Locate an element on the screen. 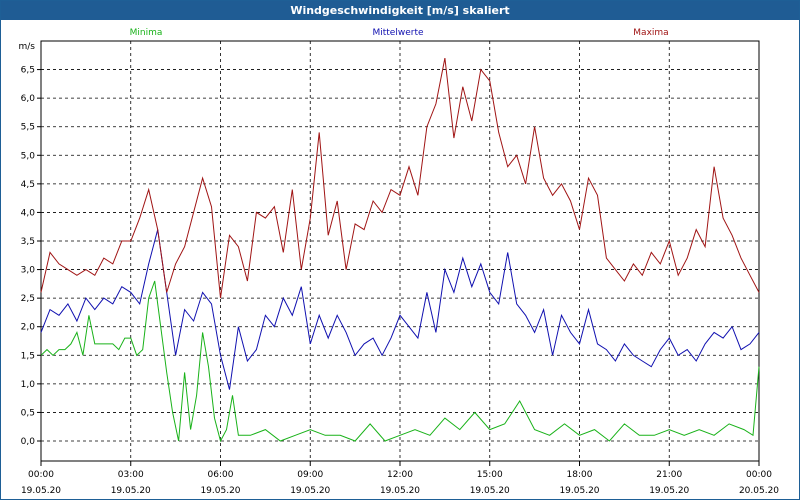 The image size is (800, 500). x-tick-time: 12:00 is located at coordinates (400, 475).